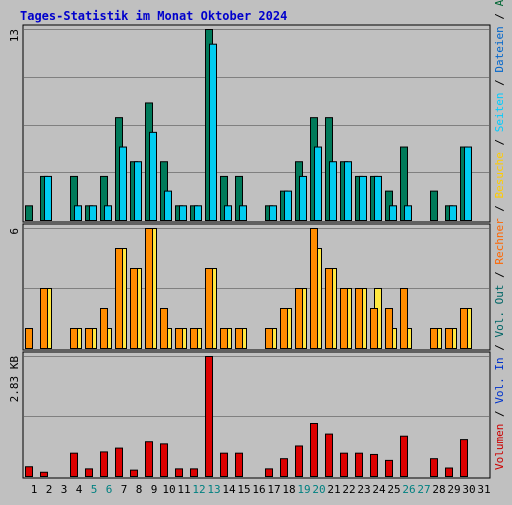 The image size is (512, 505). What do you see at coordinates (499, 380) in the screenshot?
I see `legend-part: Vol. In` at bounding box center [499, 380].